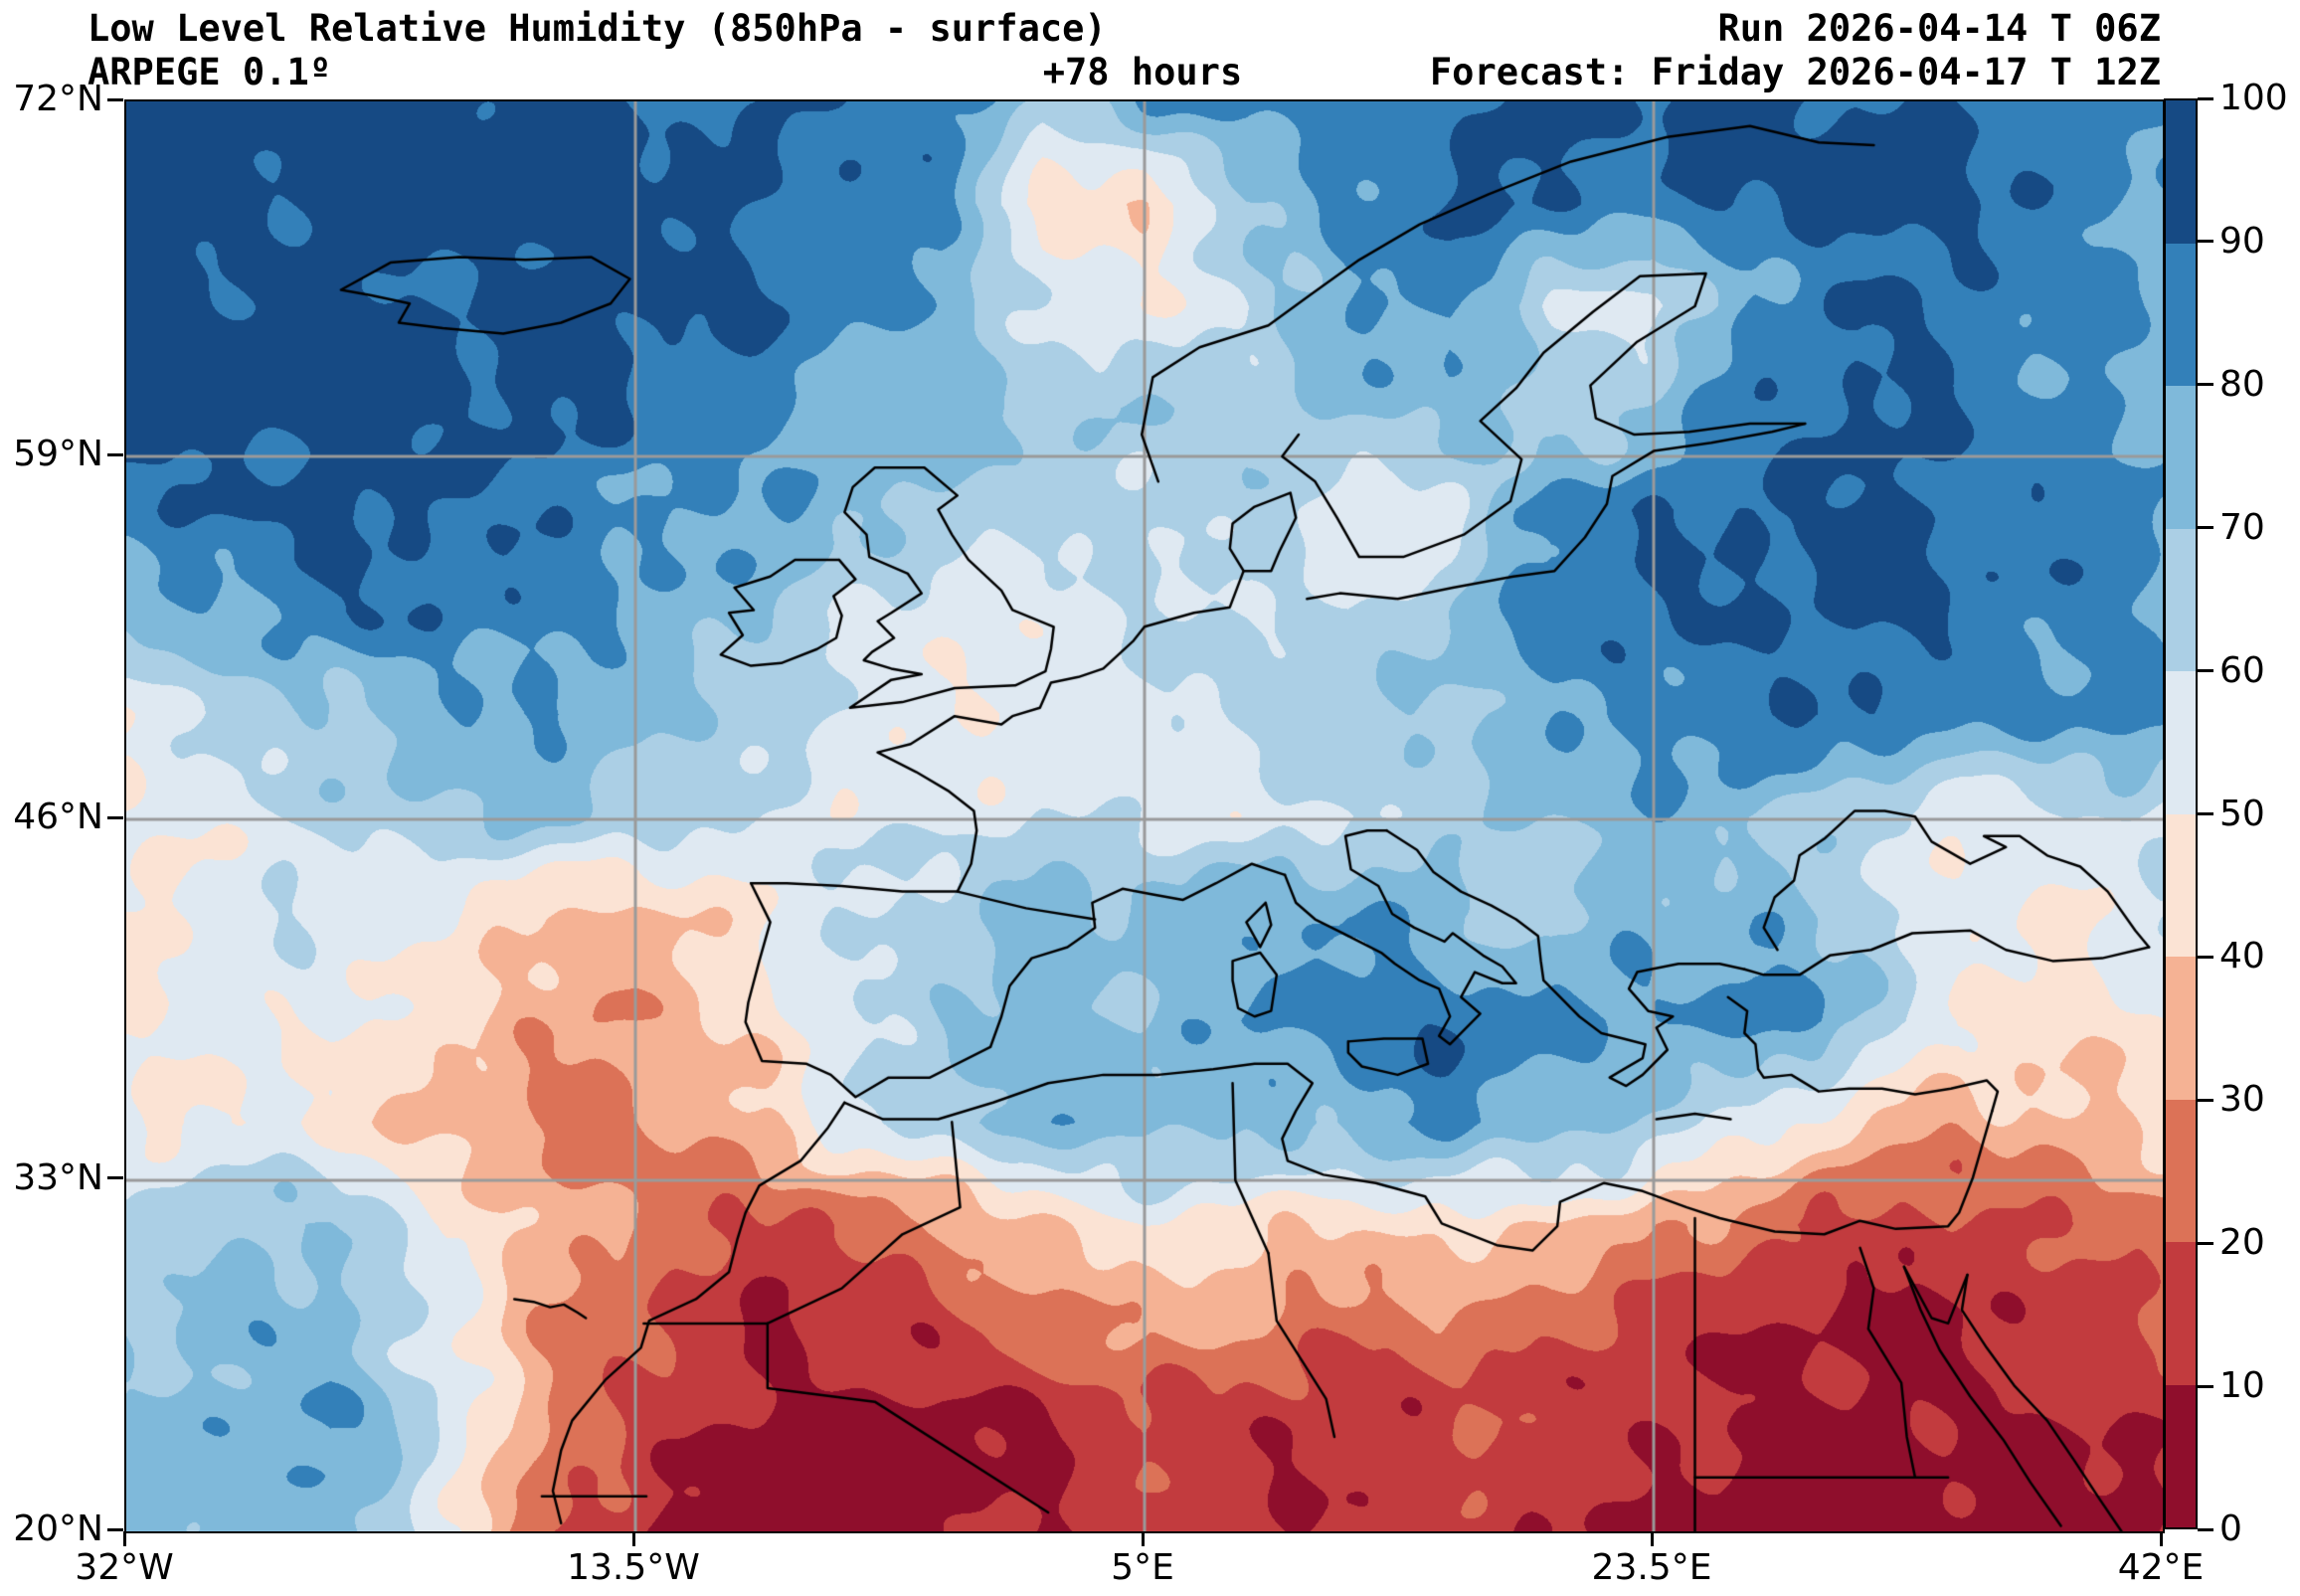 The width and height of the screenshot is (2300, 1596). Describe the element at coordinates (58, 818) in the screenshot. I see `y-tick-label: 46°N` at that location.